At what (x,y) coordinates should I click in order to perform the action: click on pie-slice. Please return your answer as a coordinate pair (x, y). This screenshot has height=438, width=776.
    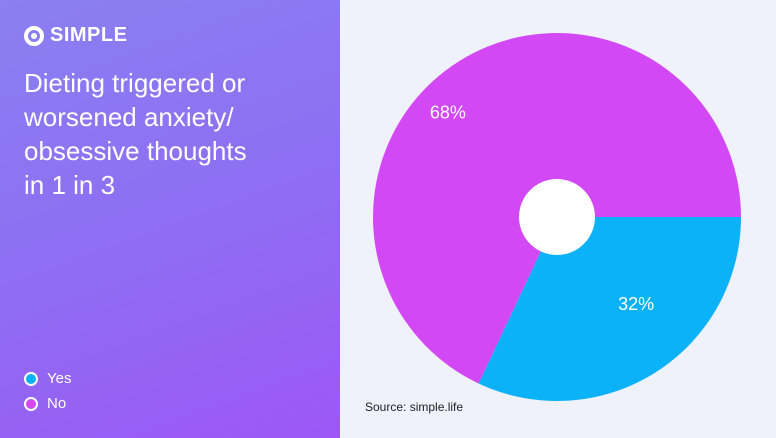
    Looking at the image, I should click on (609, 309).